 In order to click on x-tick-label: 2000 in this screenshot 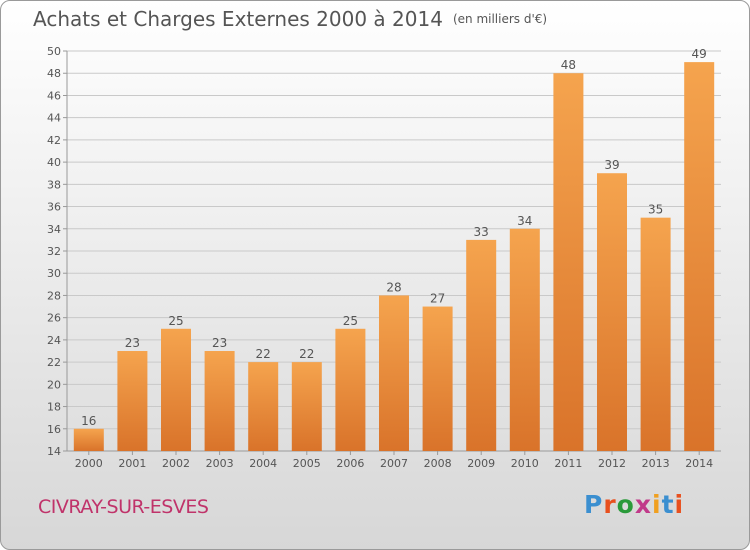, I will do `click(89, 463)`.